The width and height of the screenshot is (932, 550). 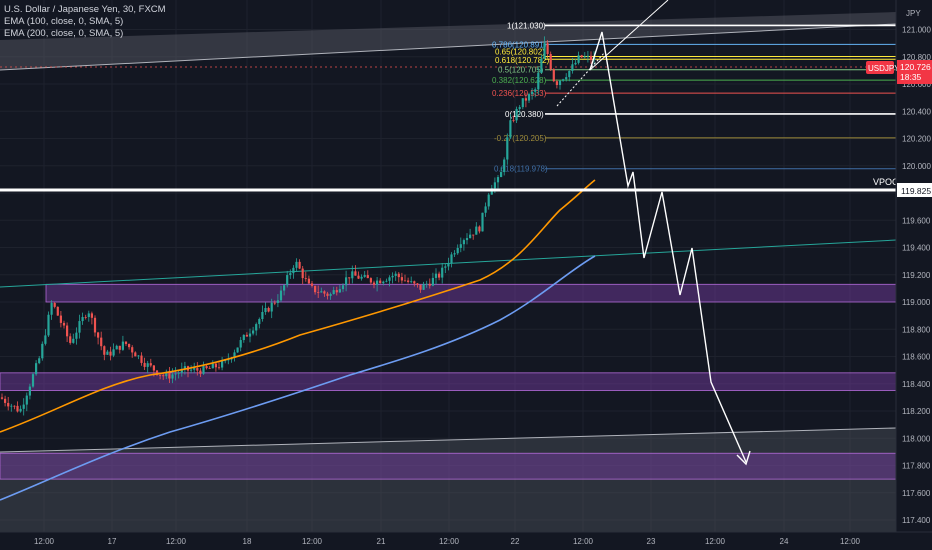 I want to click on fib-label-9: 0.618(119.978), so click(x=521, y=169).